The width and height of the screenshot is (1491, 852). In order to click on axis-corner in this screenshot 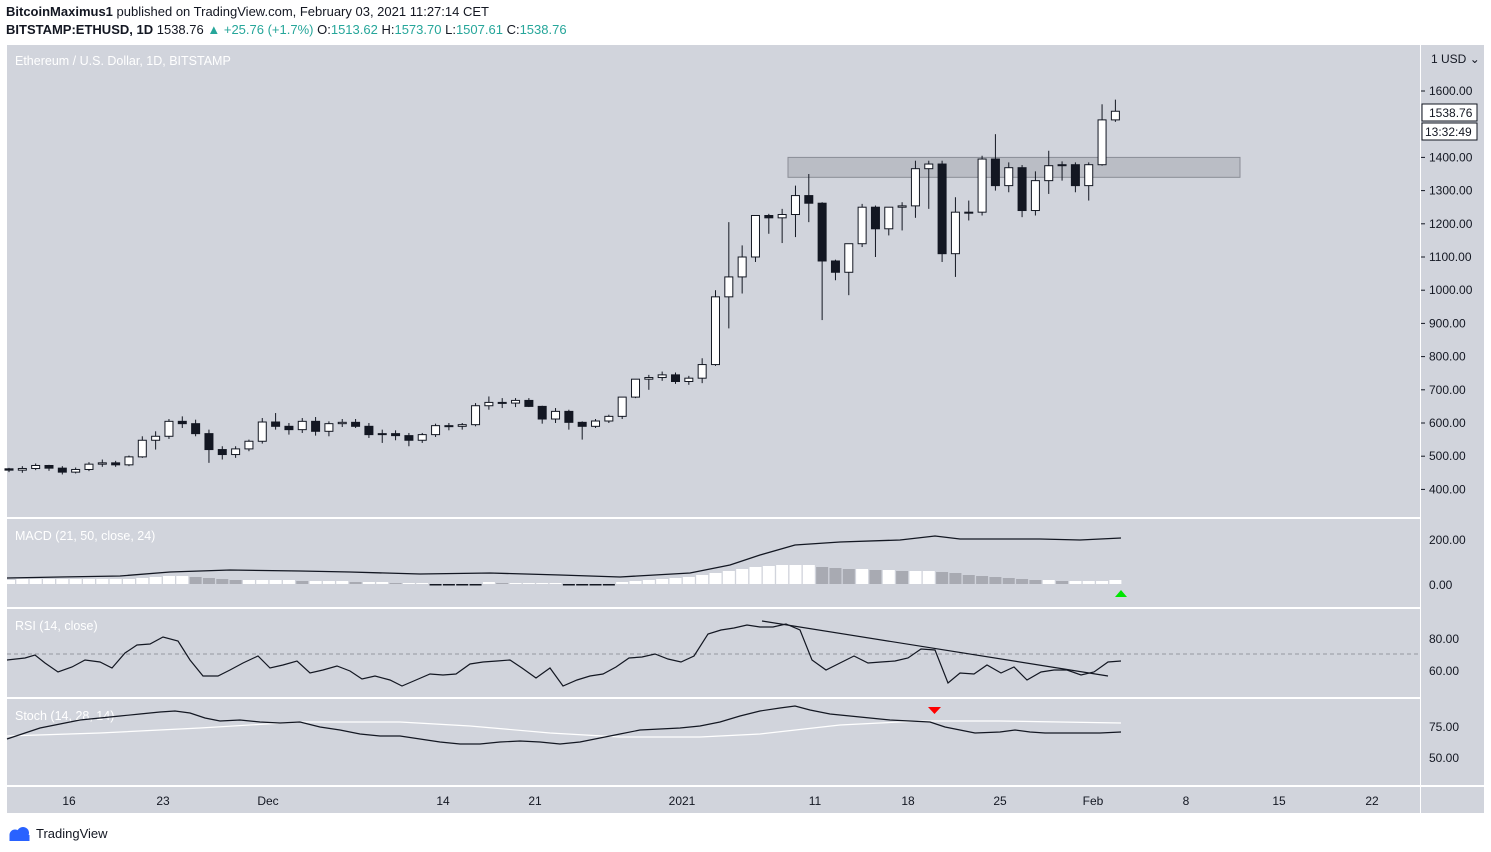, I will do `click(1452, 800)`.